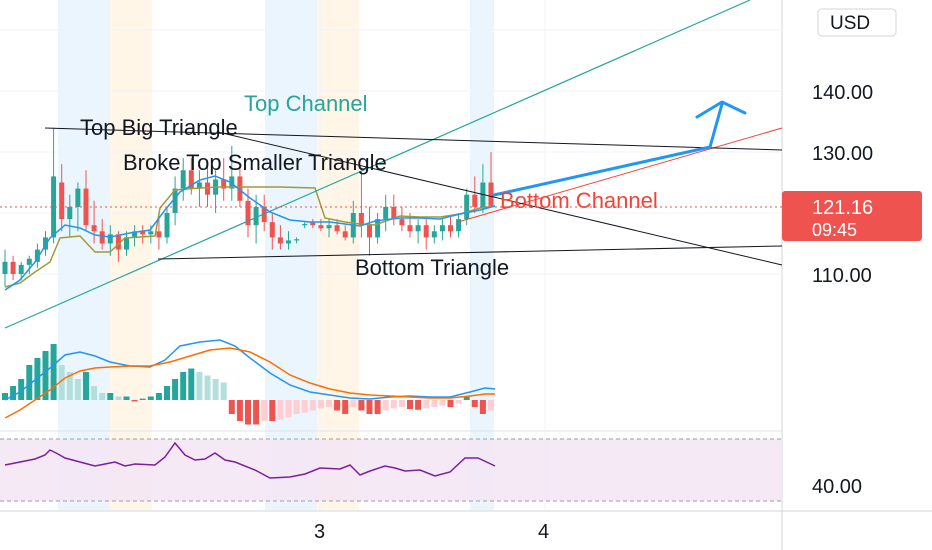 This screenshot has width=932, height=550. Describe the element at coordinates (391, 470) in the screenshot. I see `rsi-band` at that location.